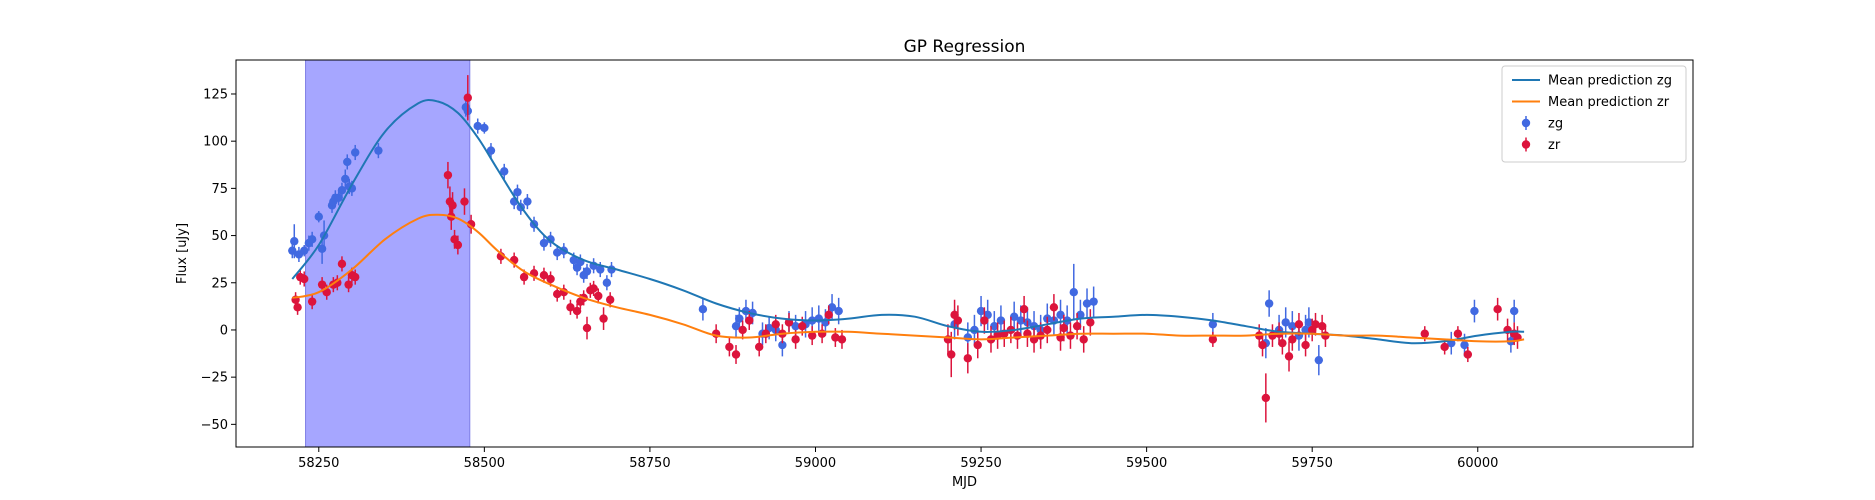 This screenshot has width=1875, height=500. I want to click on y-tick-label: 125, so click(215, 94).